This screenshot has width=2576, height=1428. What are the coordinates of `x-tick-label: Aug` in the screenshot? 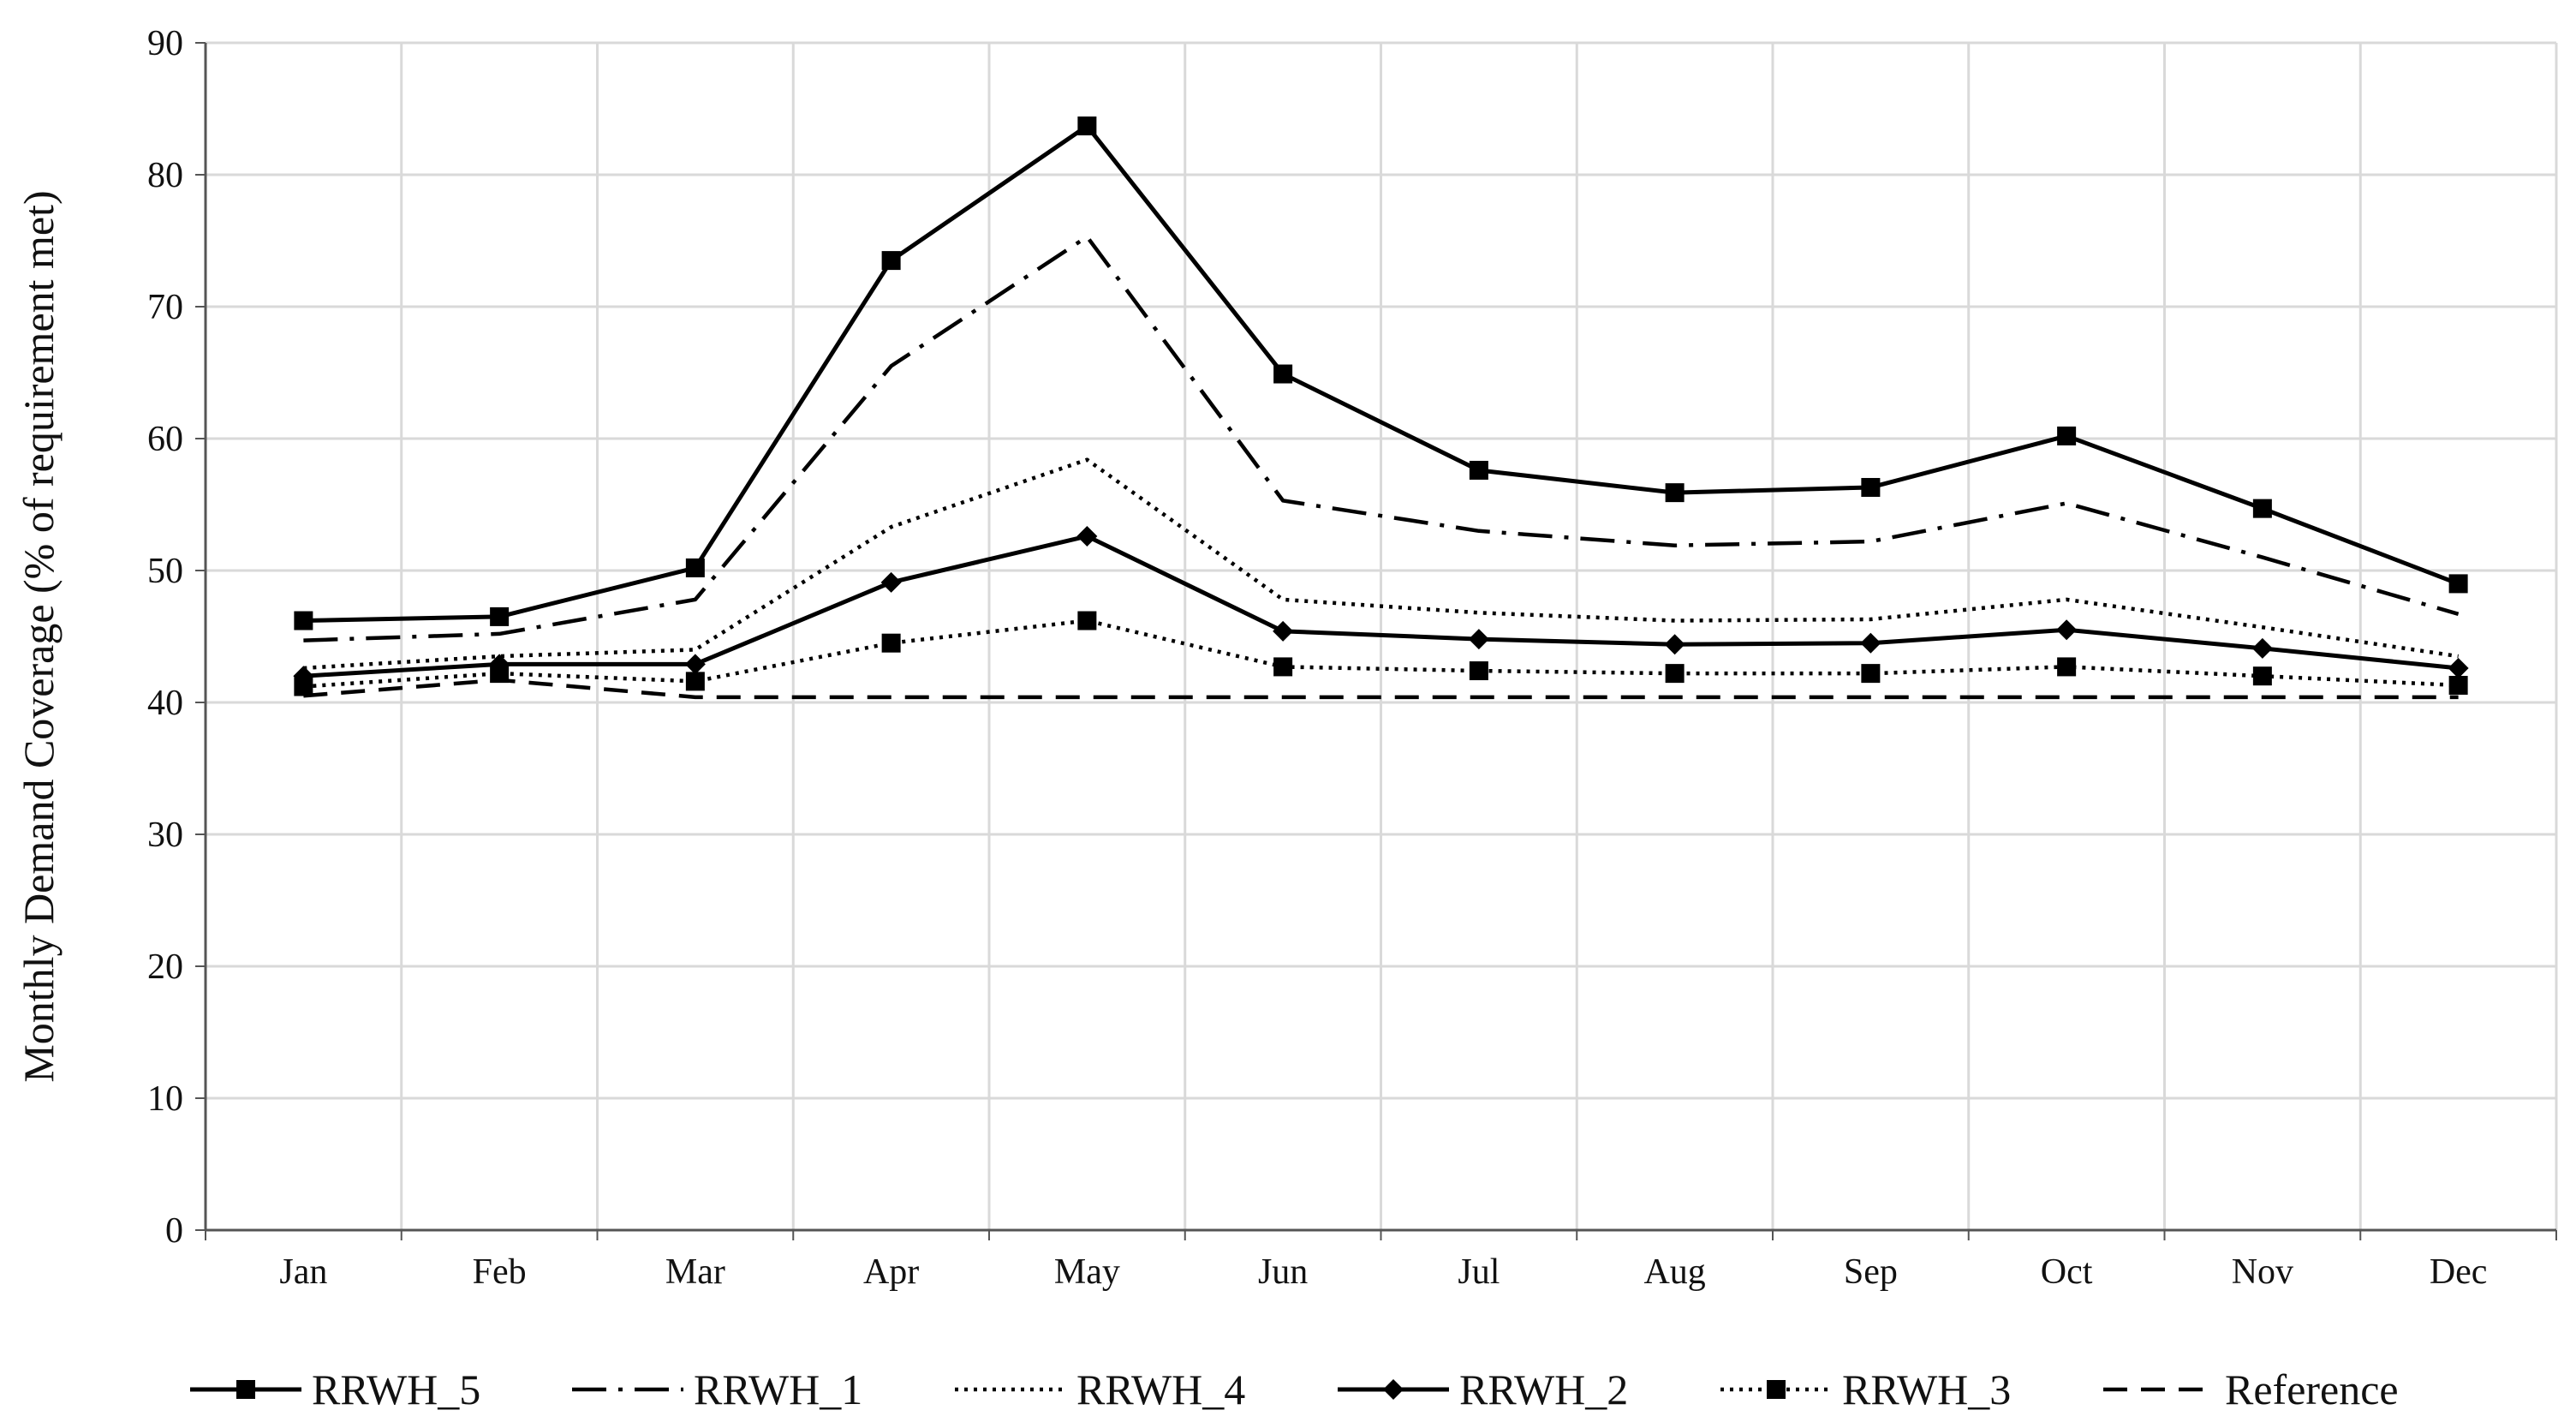 It's located at (1674, 1272).